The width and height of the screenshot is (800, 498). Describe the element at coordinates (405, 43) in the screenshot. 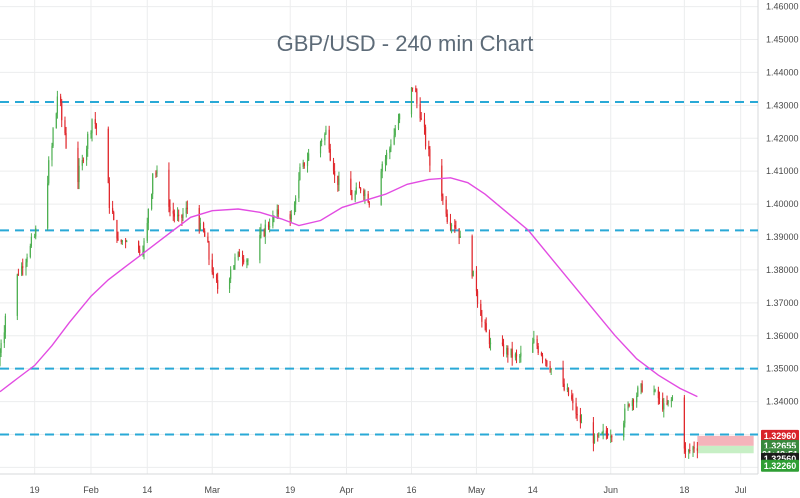

I see `chart-title: GBP/USD - 240 min Chart` at that location.